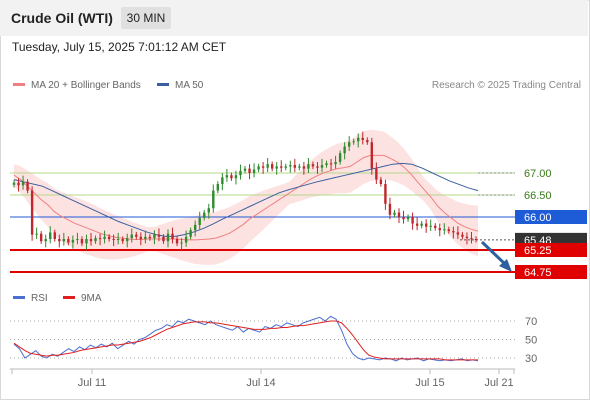 The height and width of the screenshot is (400, 590). Describe the element at coordinates (69, 297) in the screenshot. I see `ma9-swatch` at that location.